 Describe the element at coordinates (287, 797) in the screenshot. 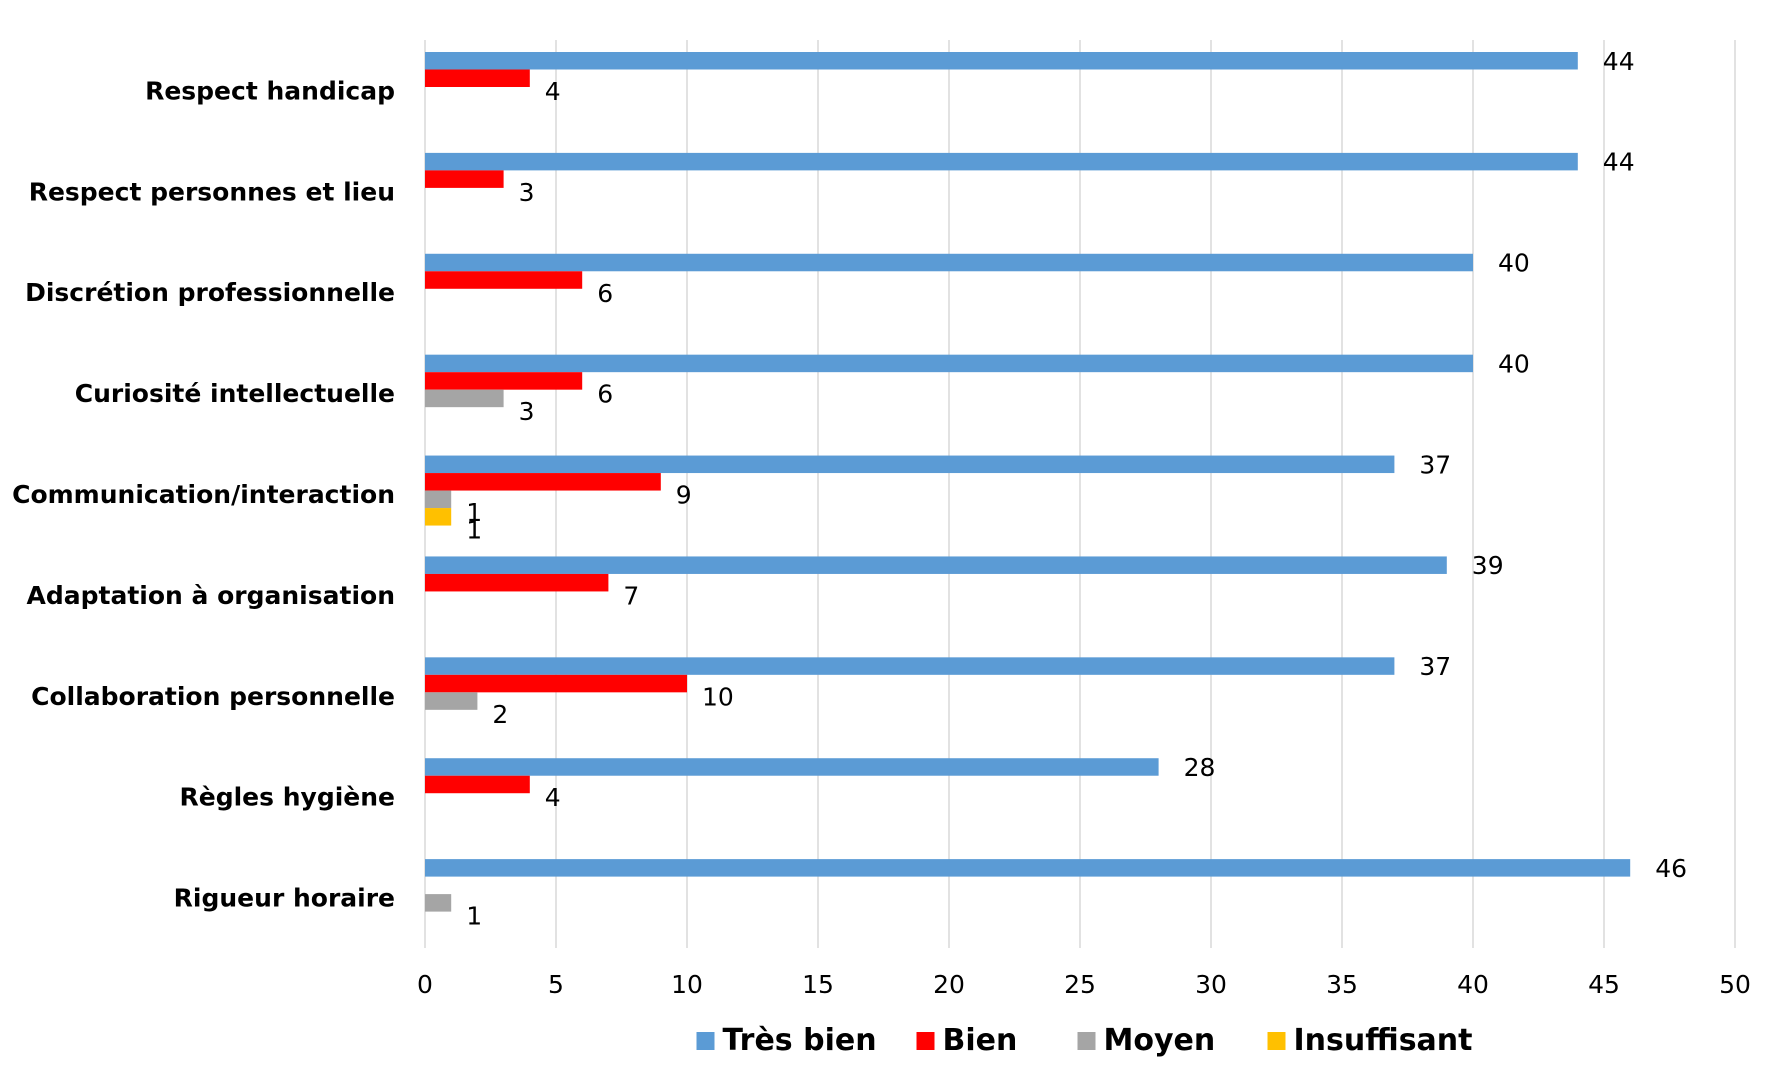

I see `category-label: Règles hygiène` at that location.